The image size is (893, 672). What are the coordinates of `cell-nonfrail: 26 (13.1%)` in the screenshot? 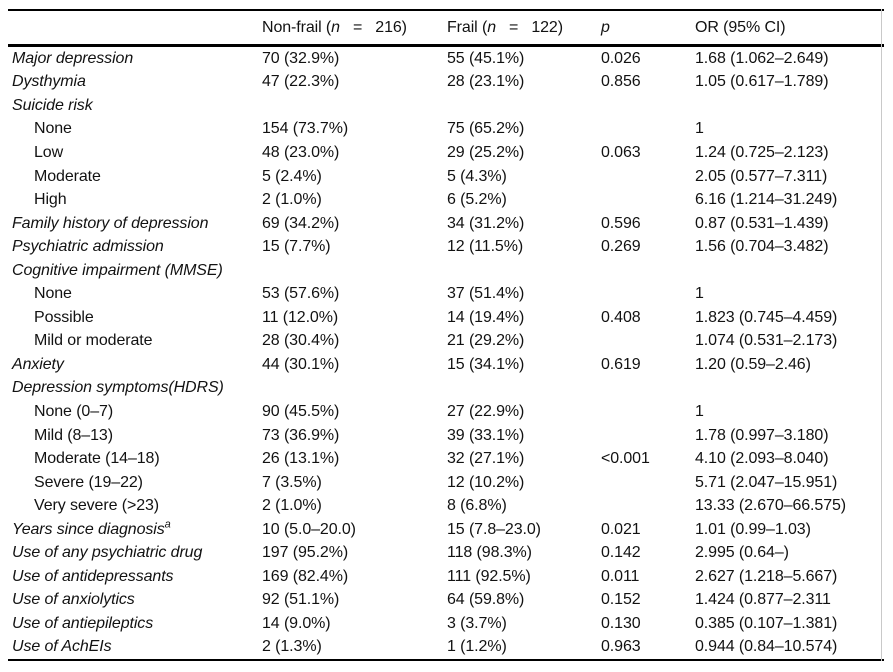 It's located at (301, 459).